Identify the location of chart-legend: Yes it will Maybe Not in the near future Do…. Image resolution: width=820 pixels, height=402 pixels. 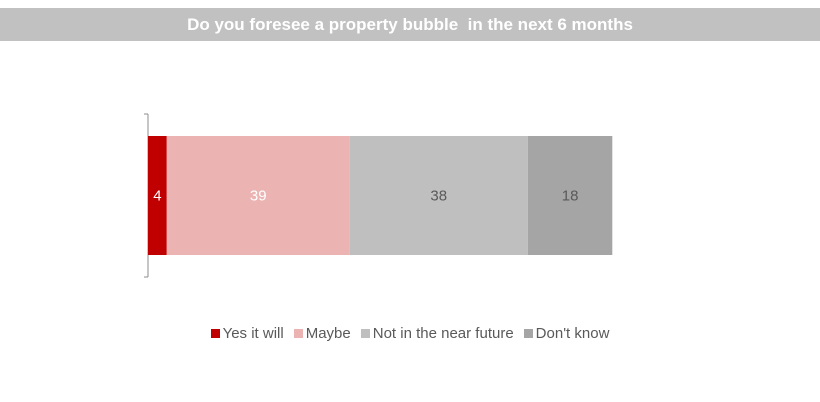
(410, 333).